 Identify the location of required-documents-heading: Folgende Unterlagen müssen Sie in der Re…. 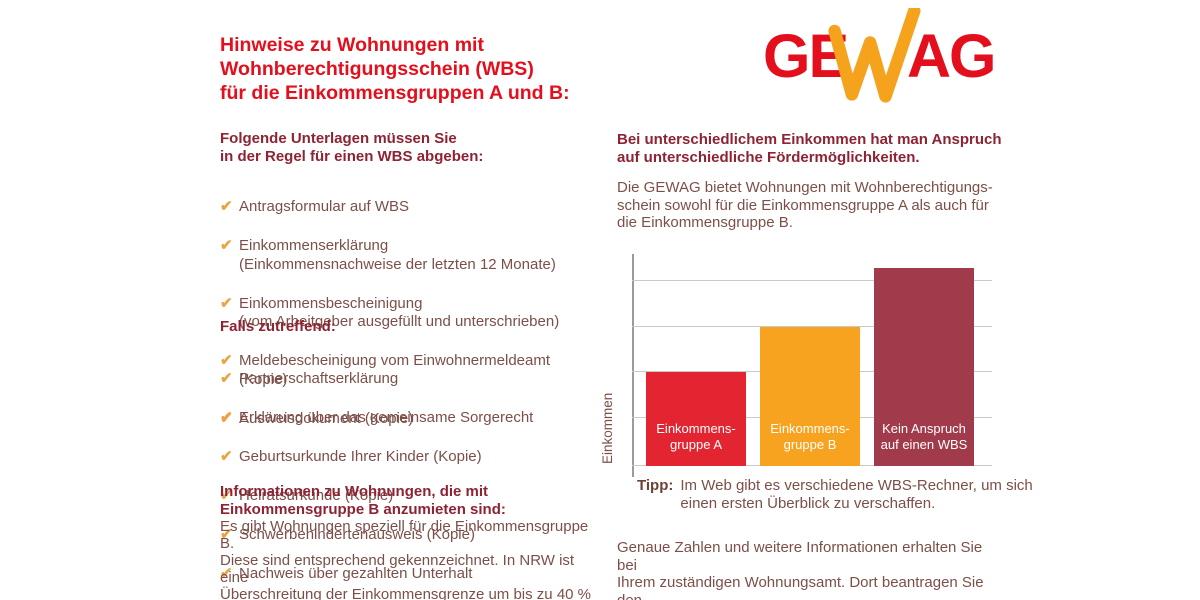
(352, 147).